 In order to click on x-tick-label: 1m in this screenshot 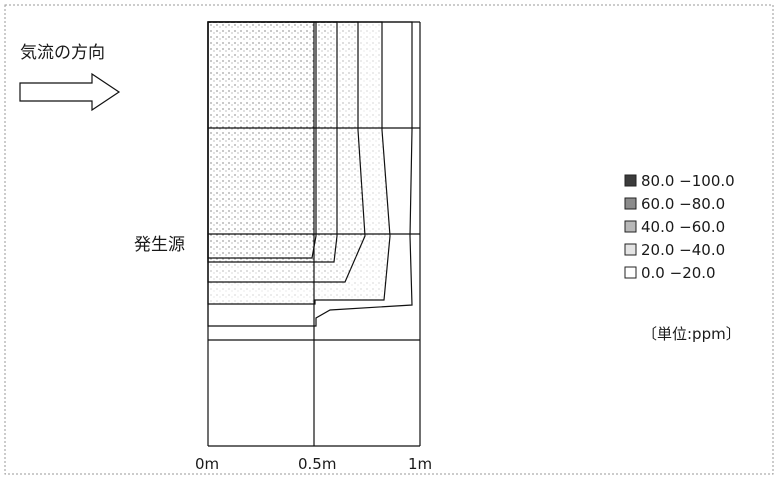, I will do `click(420, 464)`.